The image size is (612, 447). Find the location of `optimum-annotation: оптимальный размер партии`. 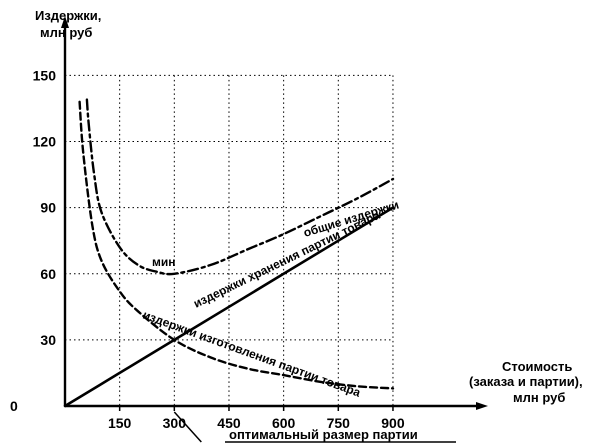

optimum-annotation: оптимальный размер партии is located at coordinates (314, 427).